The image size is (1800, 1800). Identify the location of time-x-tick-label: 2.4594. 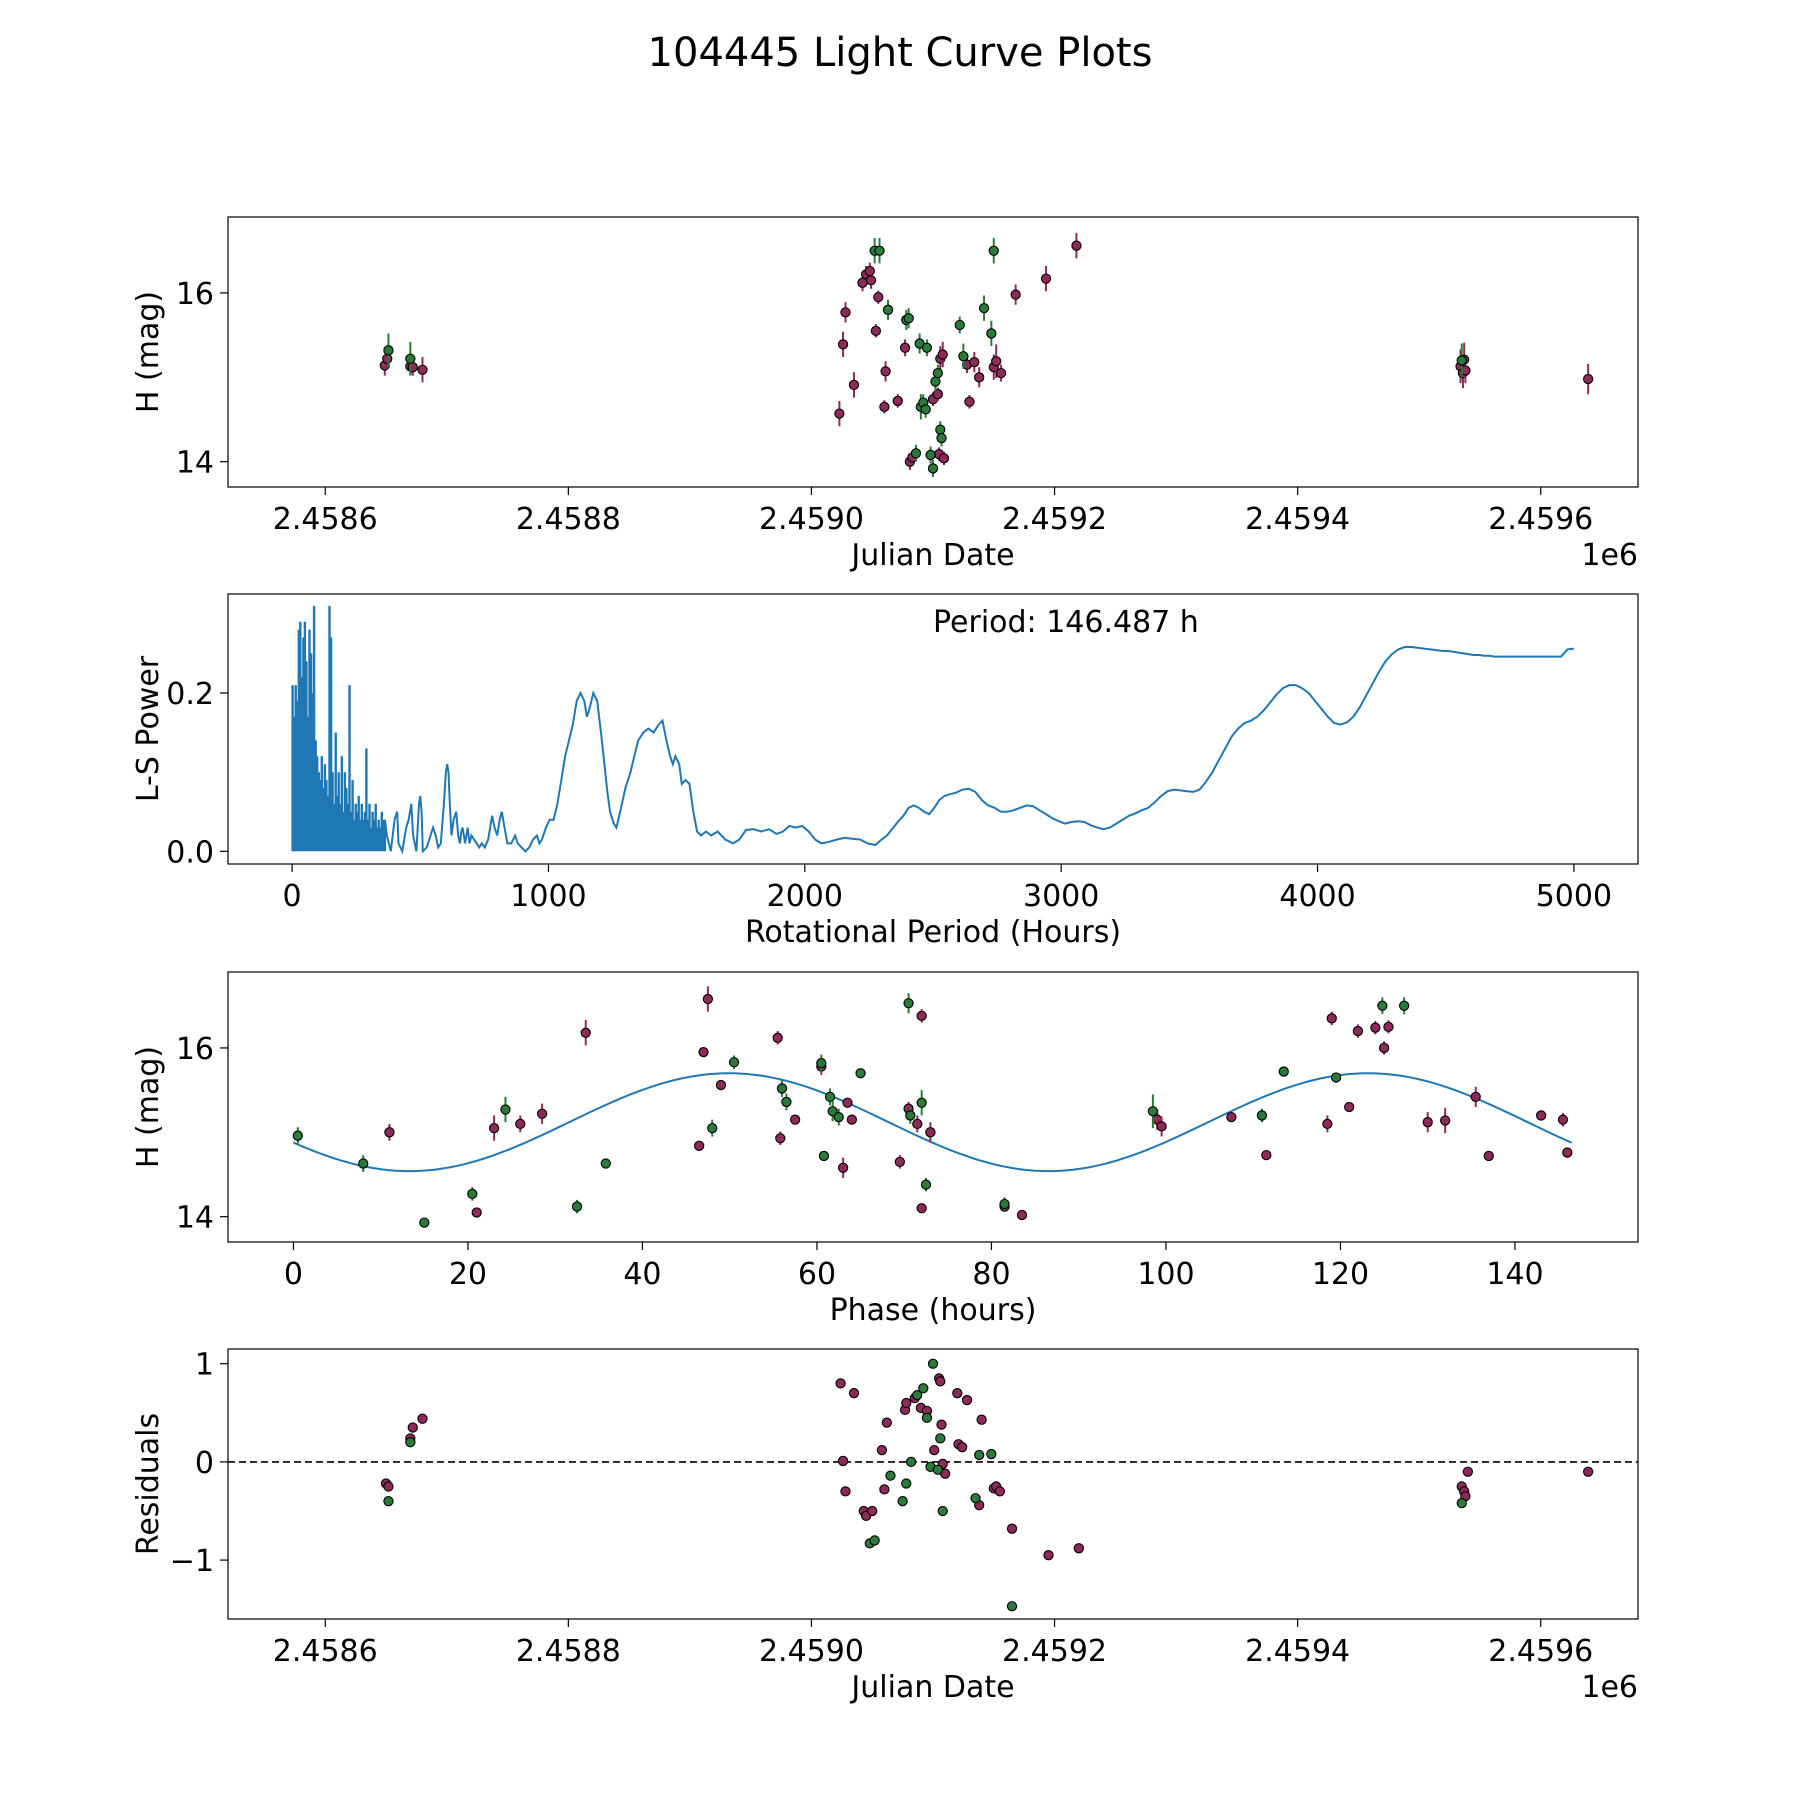
(1297, 519).